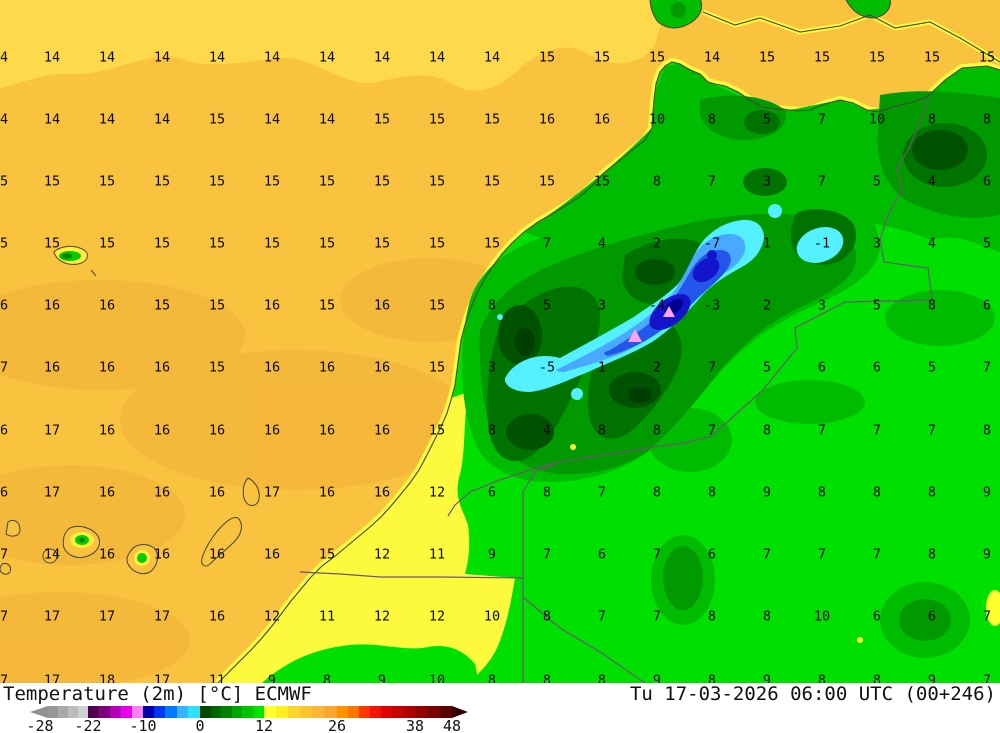 The image size is (1000, 733). I want to click on temp-value: -7, so click(712, 244).